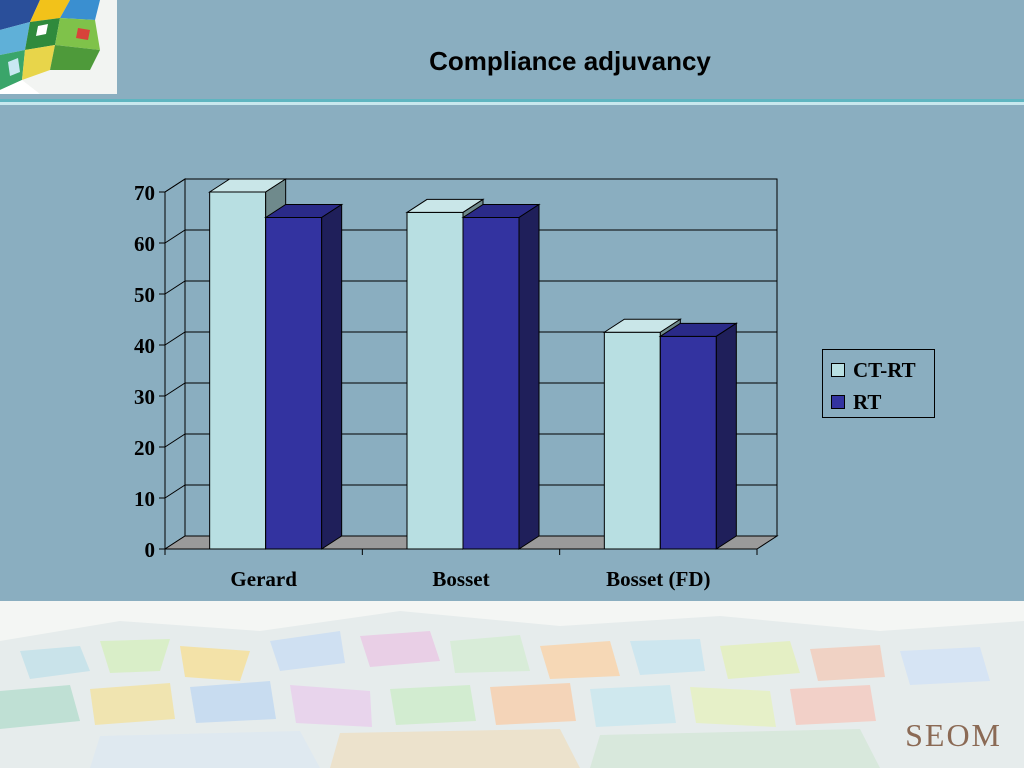 This screenshot has width=1024, height=768. I want to click on y-tick-label: 30, so click(144, 397).